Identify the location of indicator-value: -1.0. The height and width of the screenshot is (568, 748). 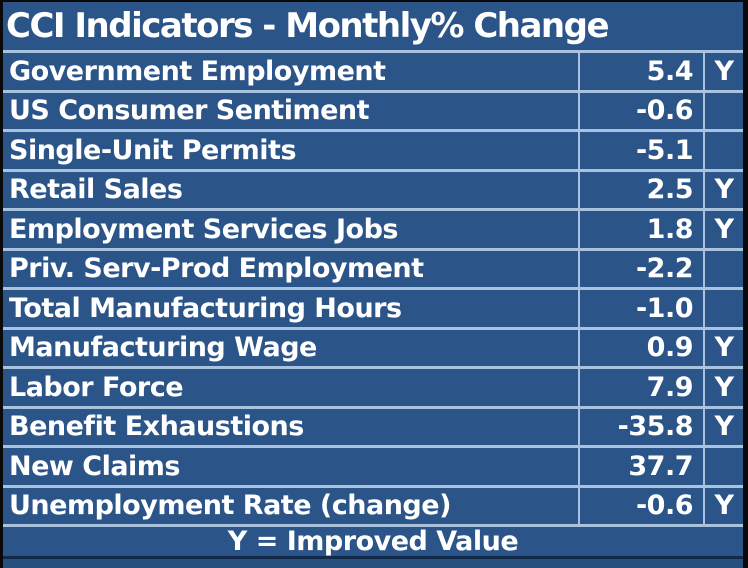
(640, 308).